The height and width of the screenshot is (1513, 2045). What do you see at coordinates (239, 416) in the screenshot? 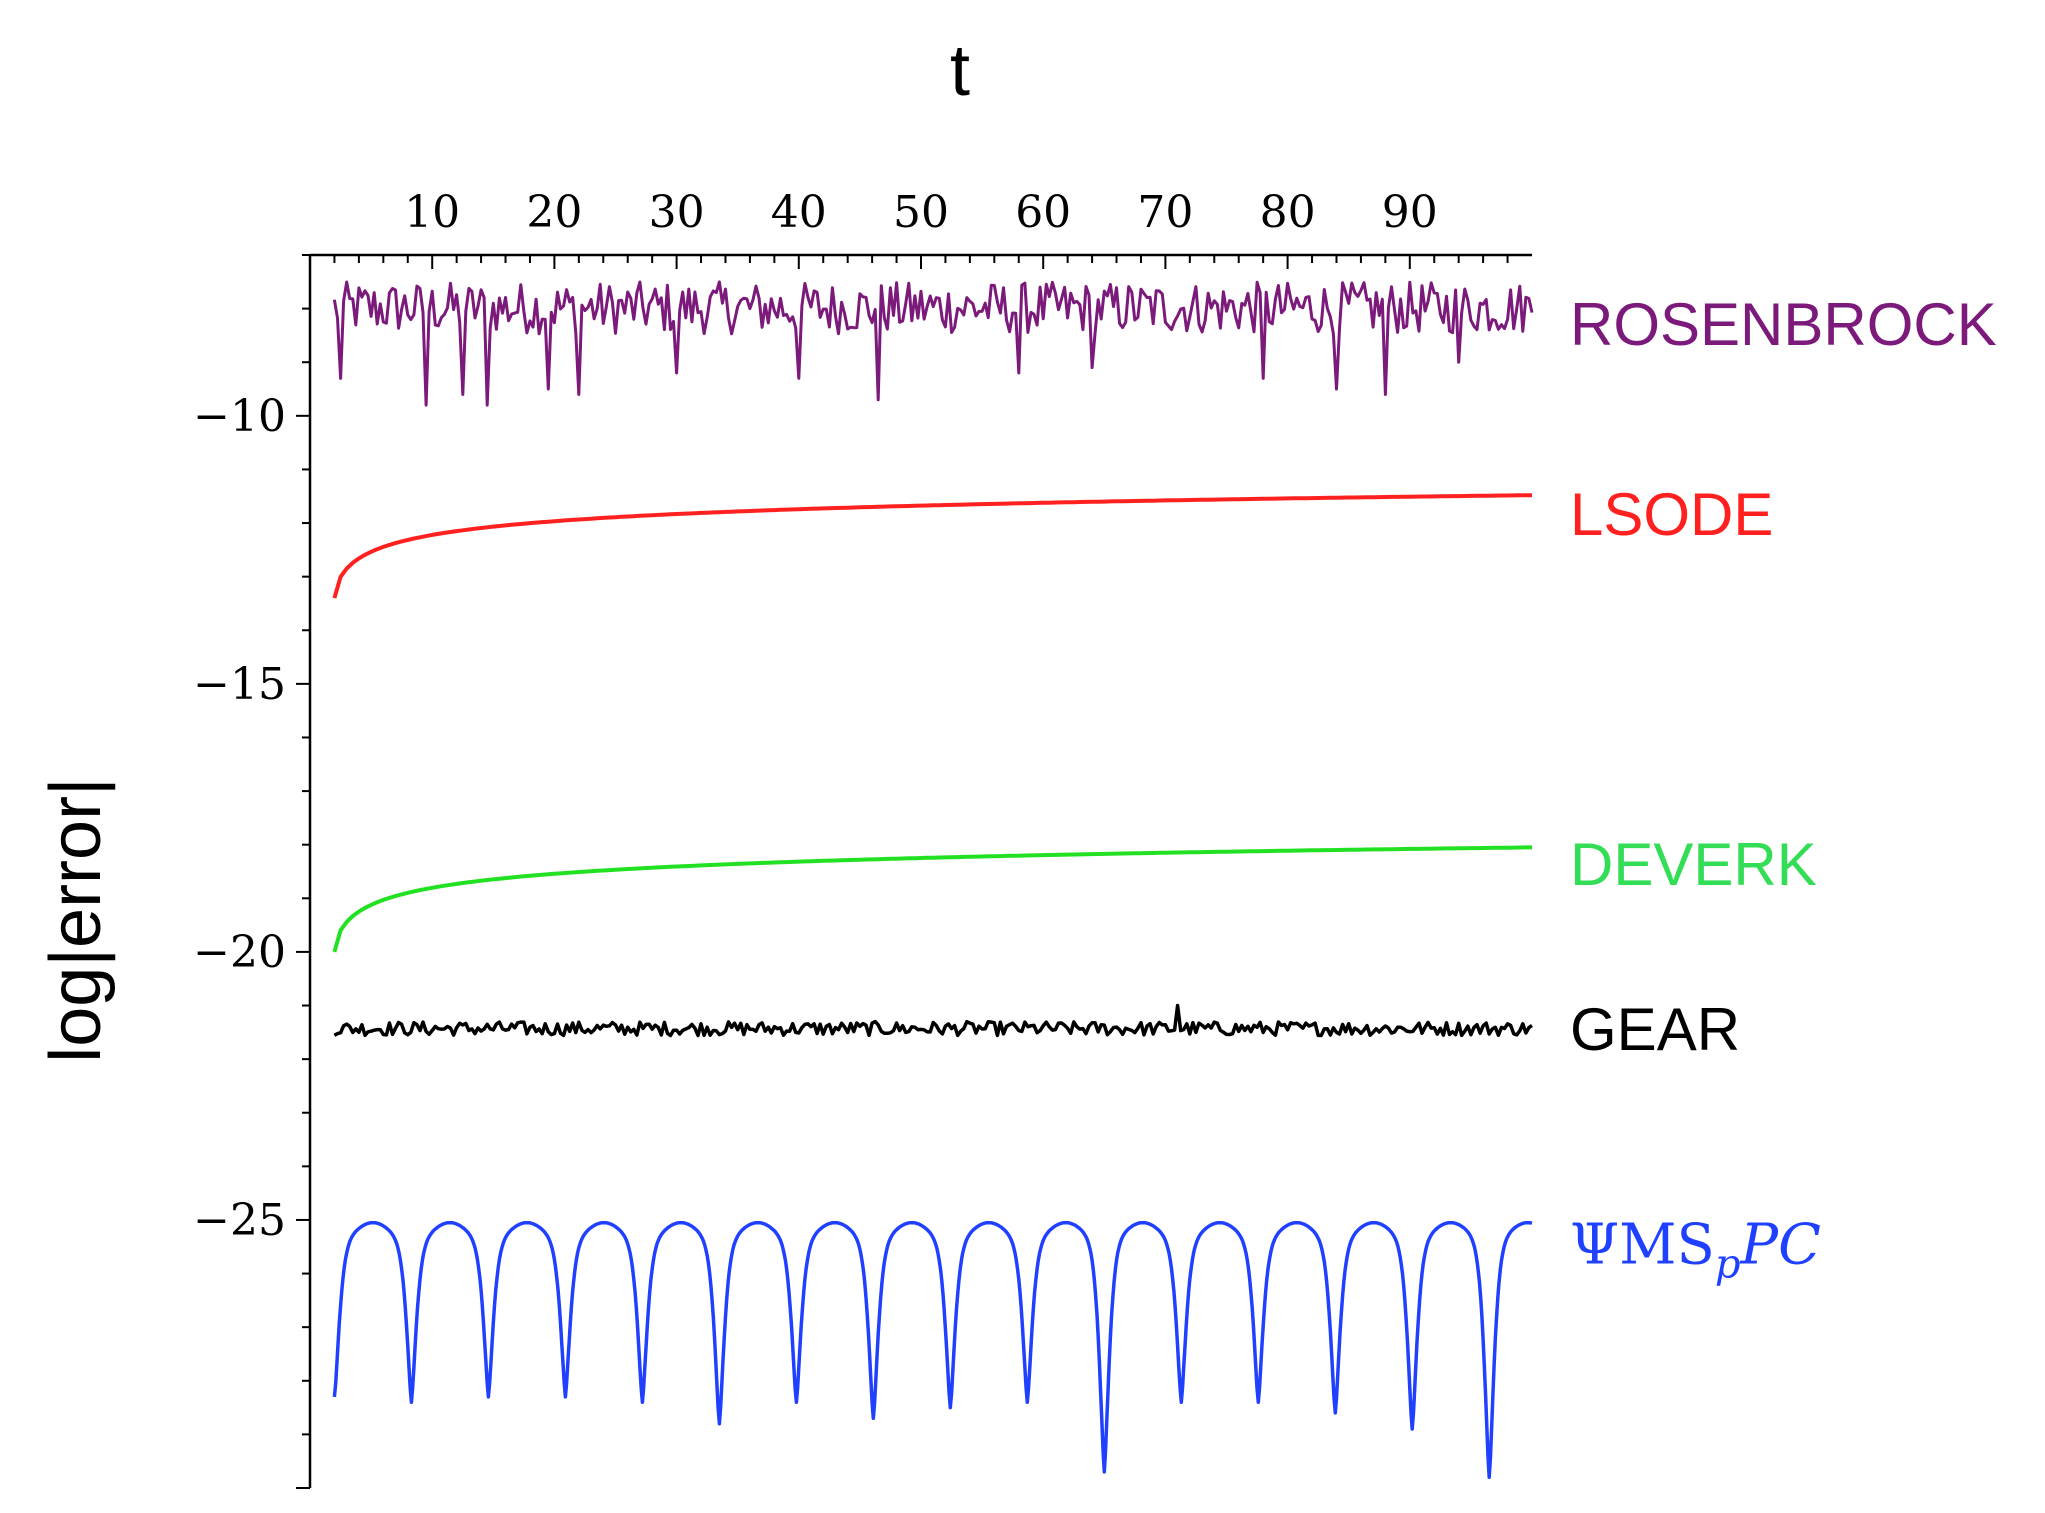
I see `y-tick-label: −10` at bounding box center [239, 416].